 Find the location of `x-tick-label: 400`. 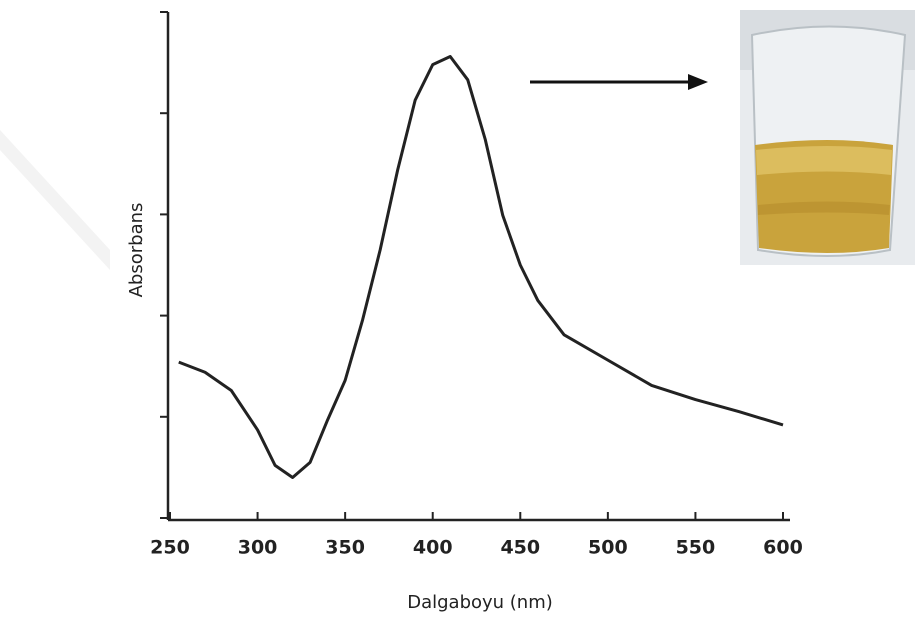

x-tick-label: 400 is located at coordinates (433, 548).